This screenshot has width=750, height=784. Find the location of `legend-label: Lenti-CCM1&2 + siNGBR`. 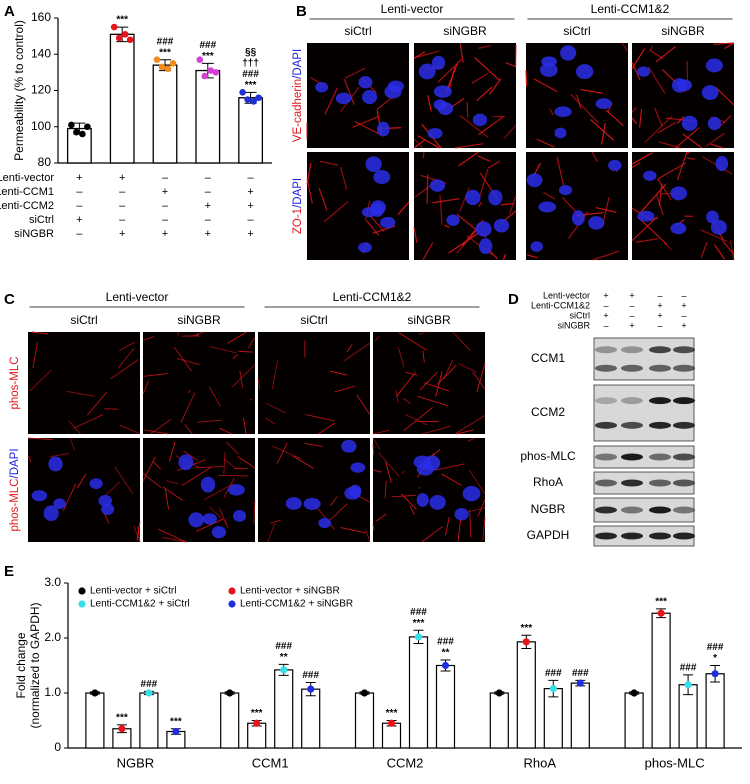

legend-label: Lenti-CCM1&2 + siNGBR is located at coordinates (296, 604).